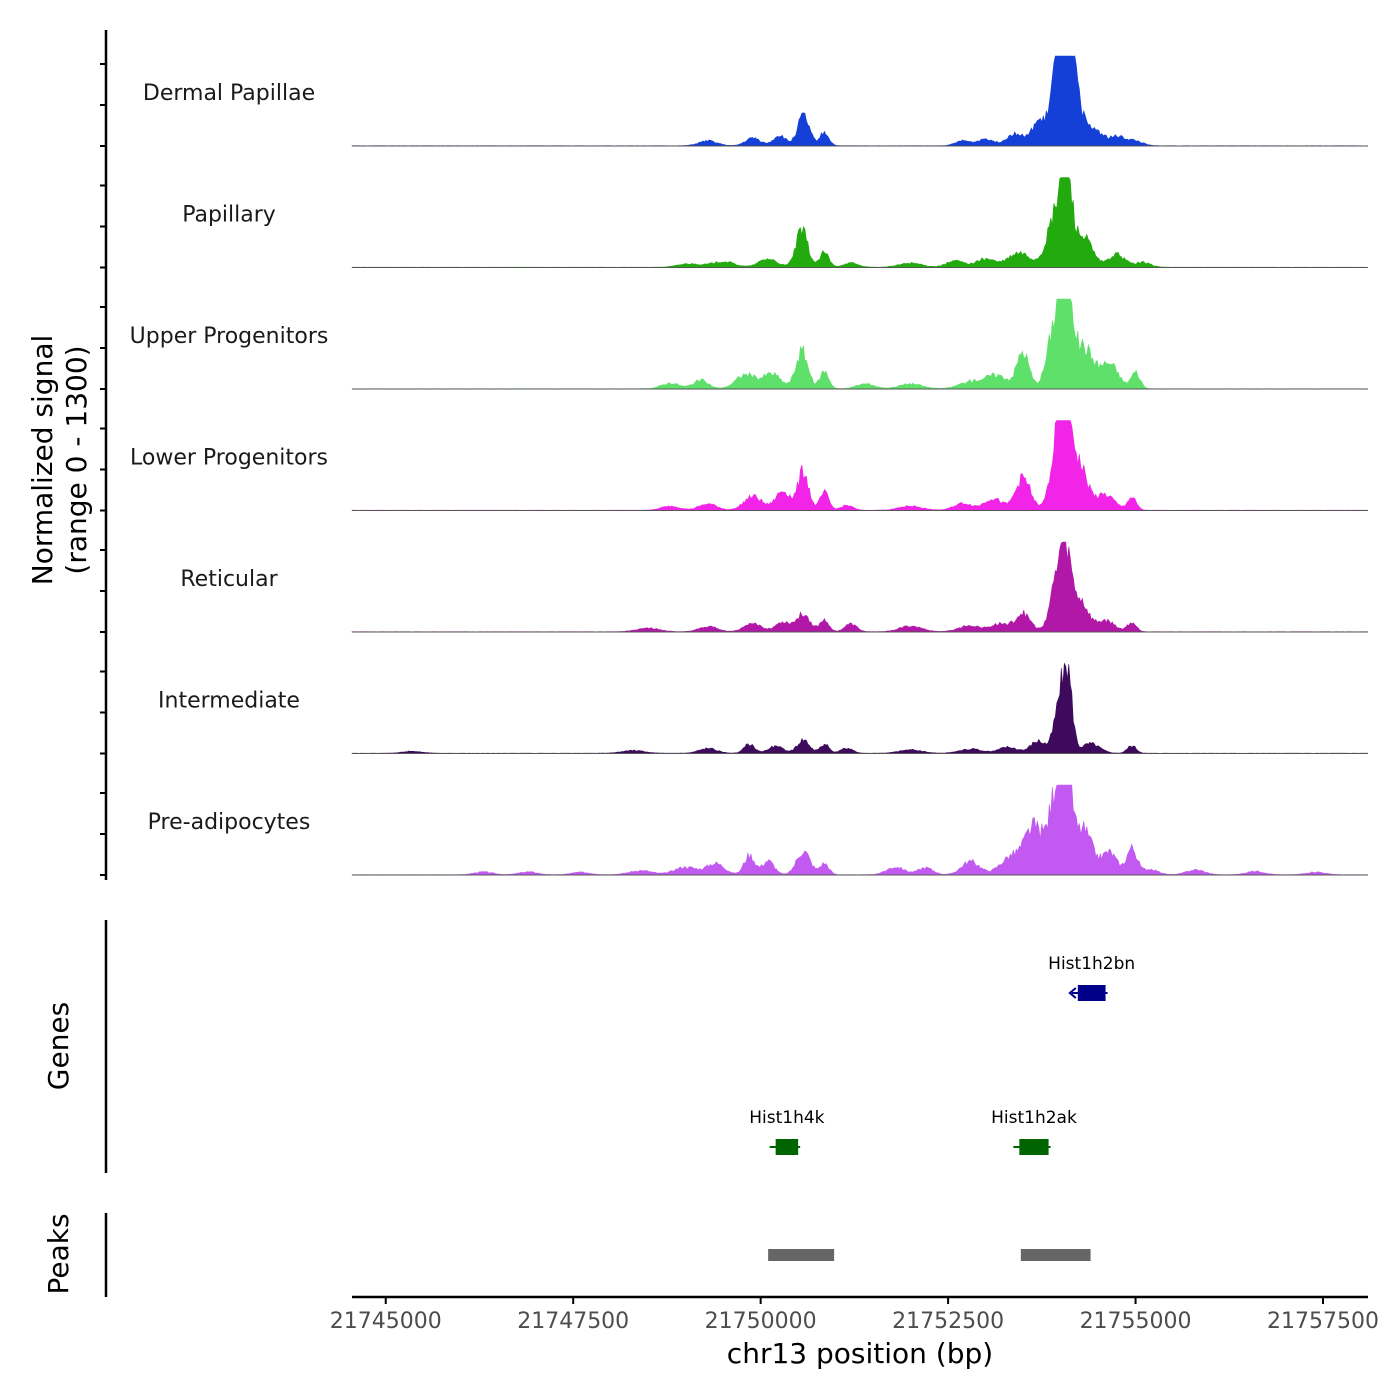  I want to click on track: Upper Progenitors, so click(749, 344).